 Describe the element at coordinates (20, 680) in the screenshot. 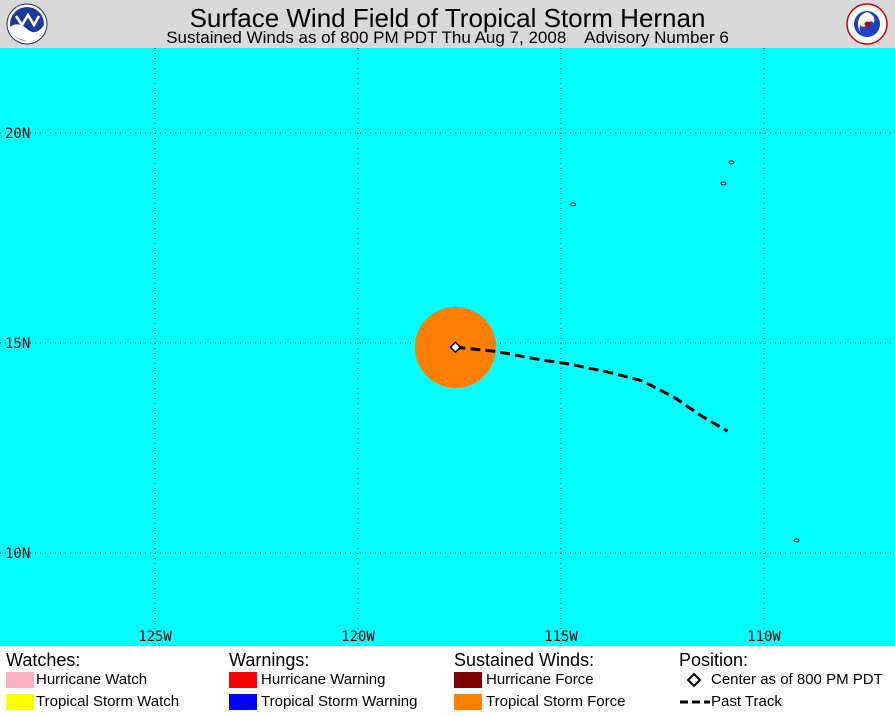

I see `hurricane-watch-swatch` at that location.